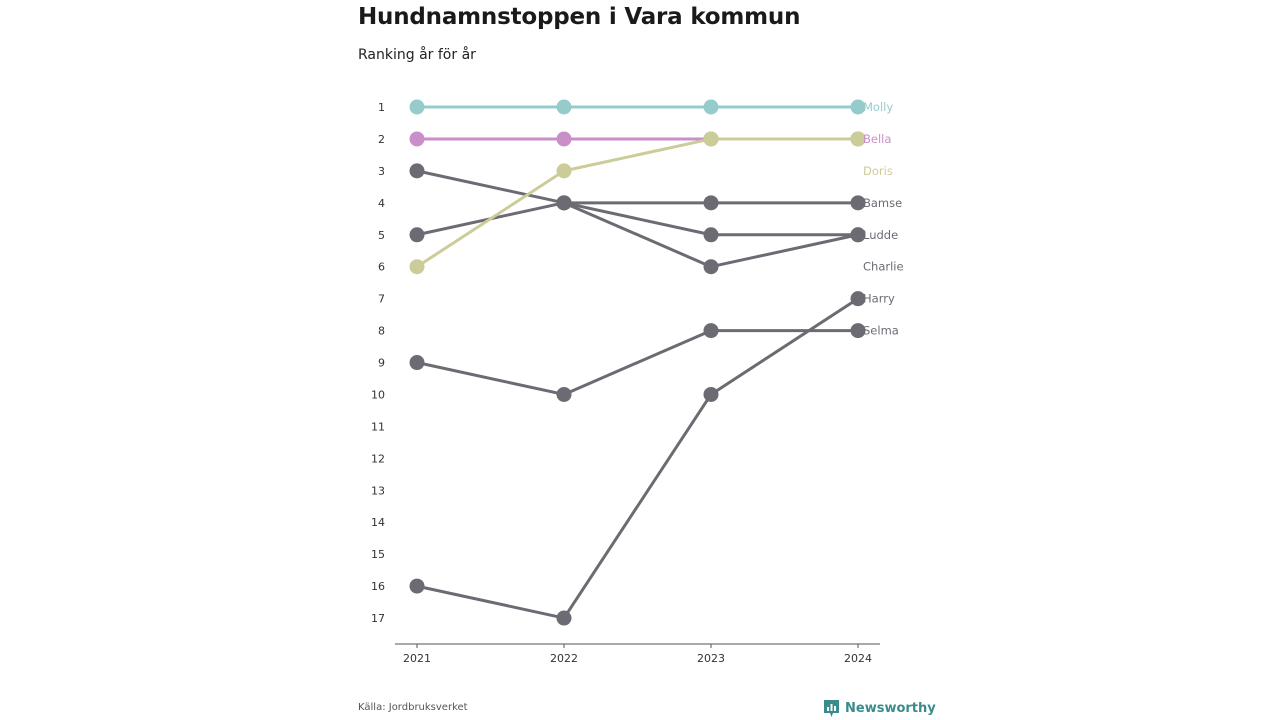 This screenshot has height=720, width=1280. I want to click on end-label-charlie: Charlie, so click(883, 267).